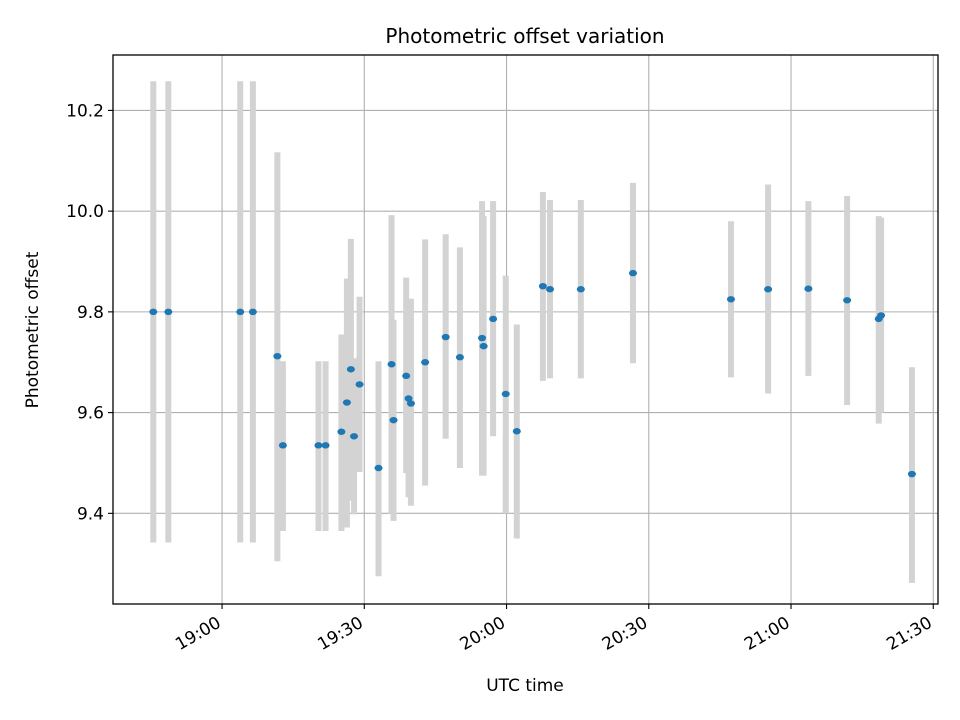 The width and height of the screenshot is (960, 720). What do you see at coordinates (524, 36) in the screenshot?
I see `chart-title: Photometric offset variation` at bounding box center [524, 36].